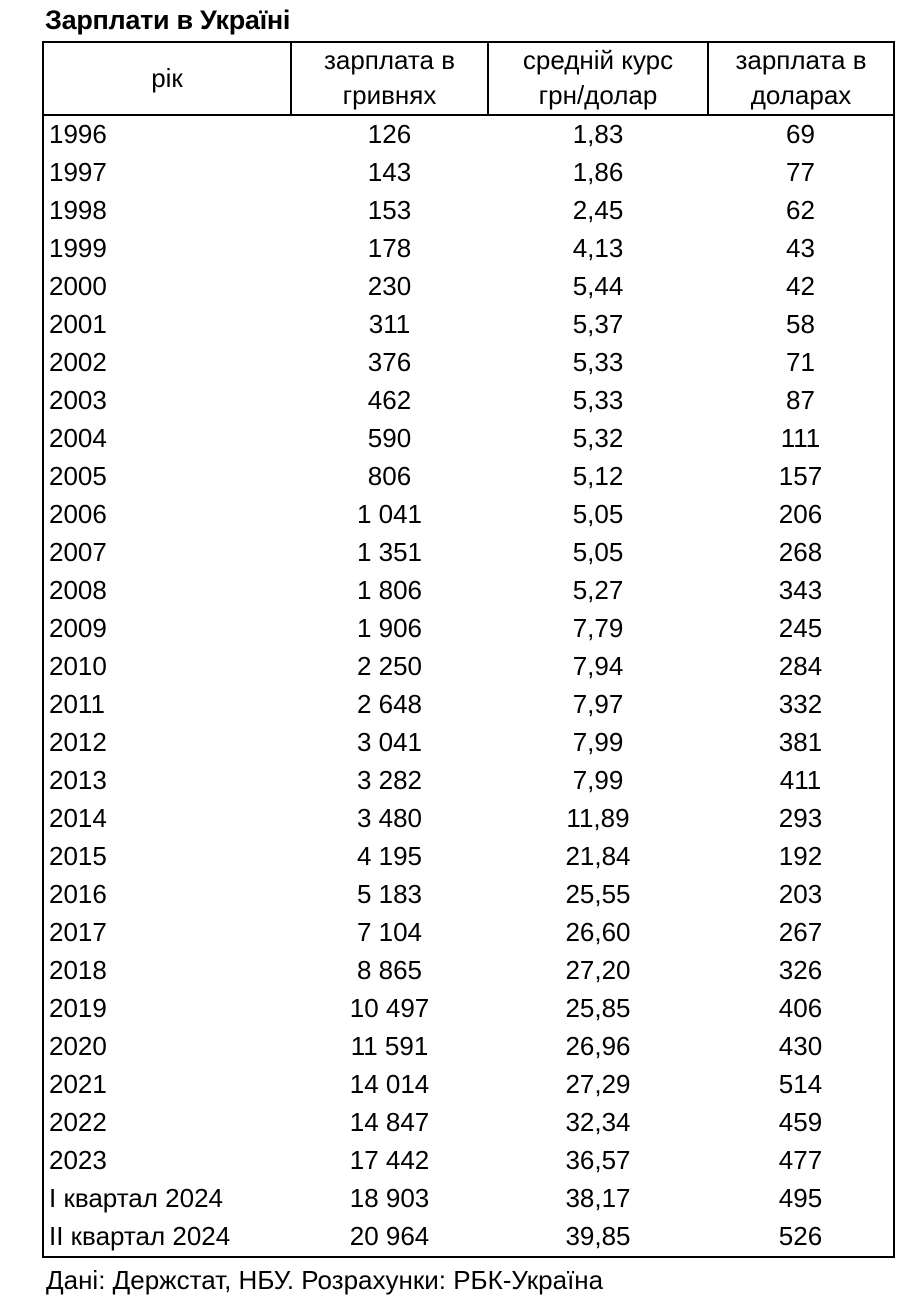  Describe the element at coordinates (389, 1122) in the screenshot. I see `salary-uah-cell: 14 847` at that location.